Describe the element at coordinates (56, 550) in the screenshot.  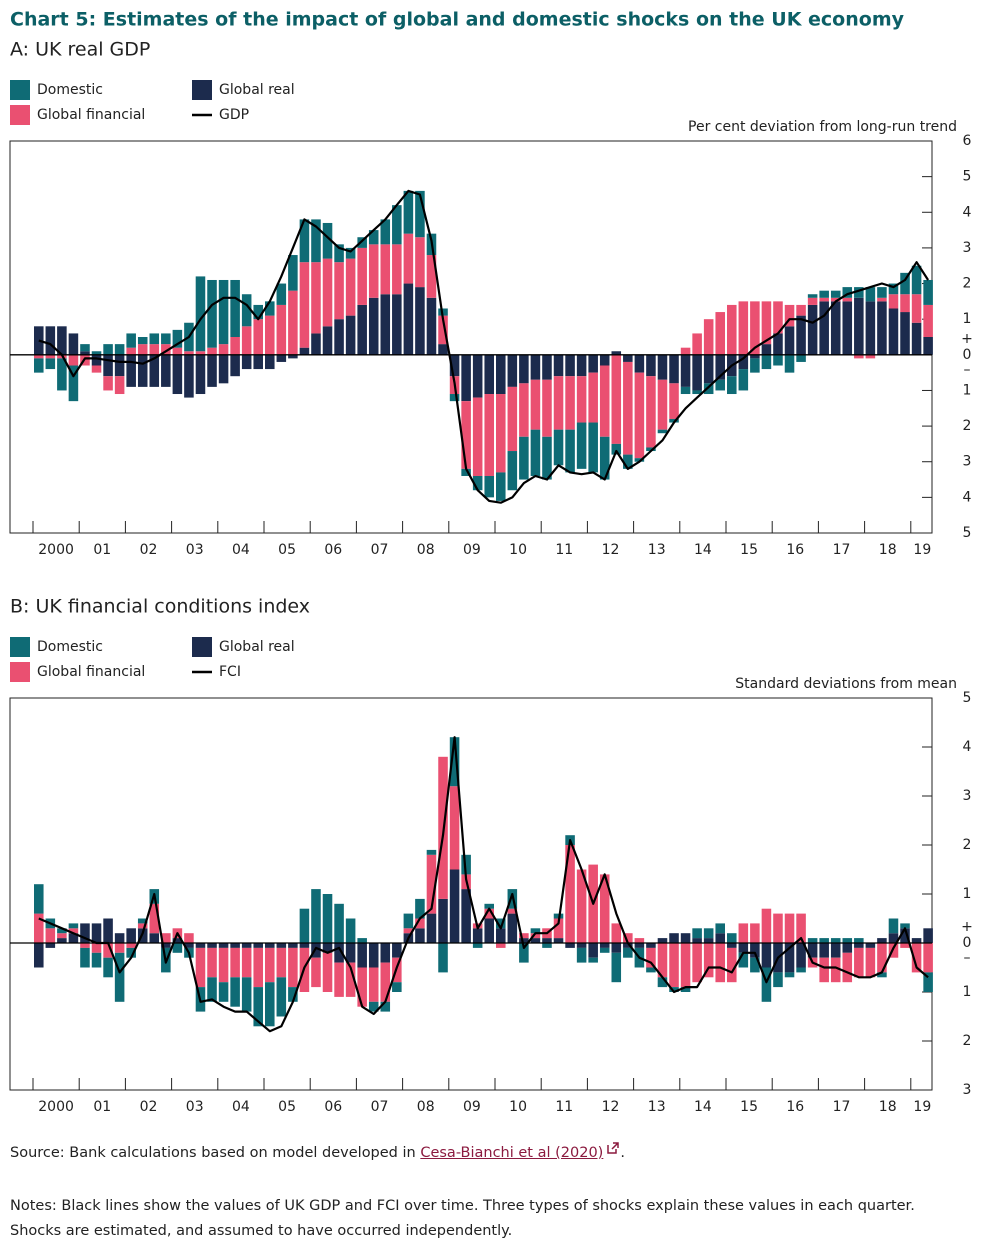
I see `x-tick-label: 2000` at that location.